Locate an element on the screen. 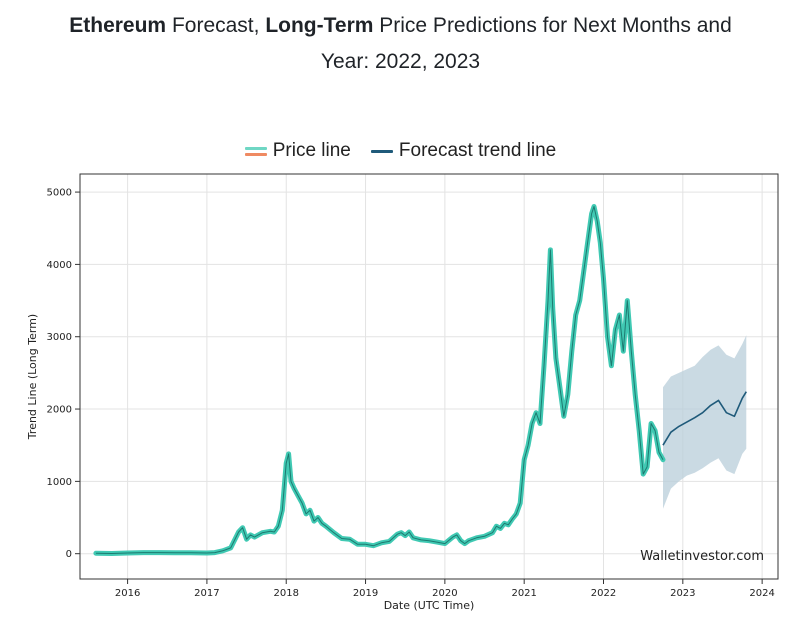  forecast-confidence-band is located at coordinates (705, 422).